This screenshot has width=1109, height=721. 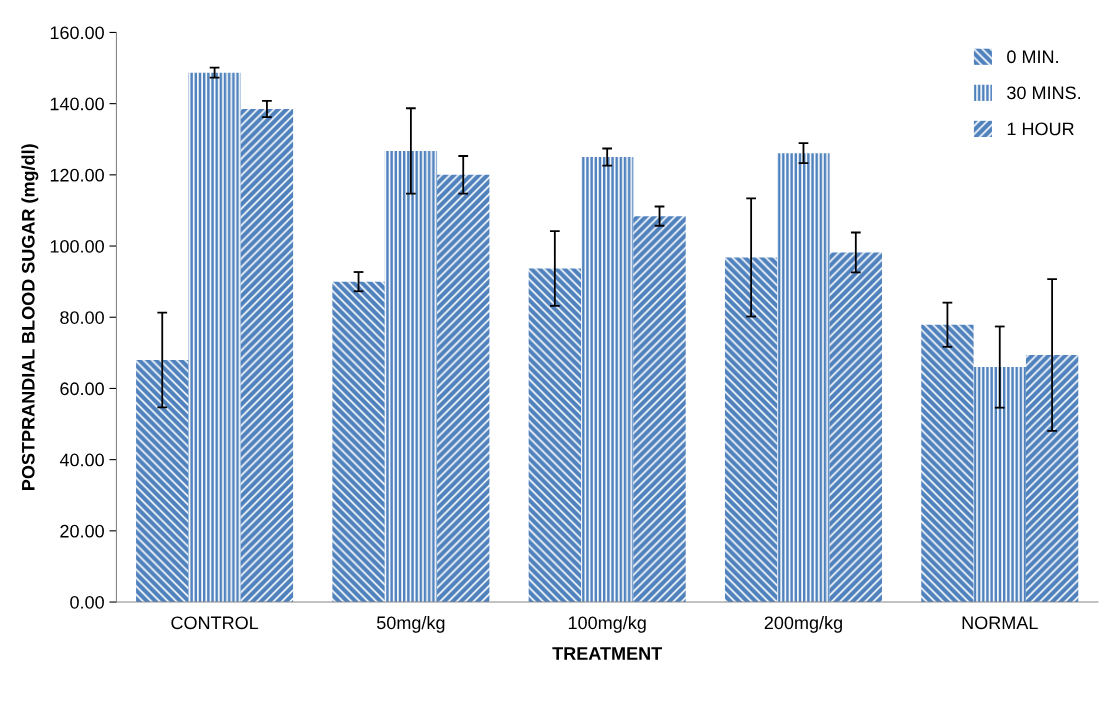 I want to click on y-tick-label: 0.00, so click(x=87, y=602).